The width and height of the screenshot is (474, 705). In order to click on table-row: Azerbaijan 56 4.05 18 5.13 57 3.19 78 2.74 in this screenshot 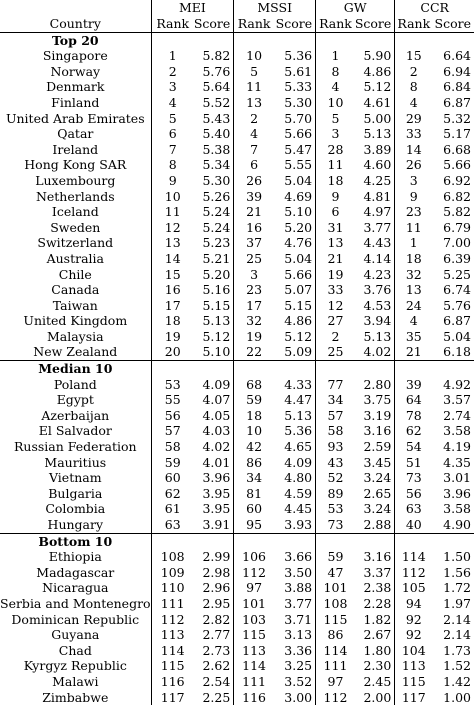, I will do `click(237, 415)`.